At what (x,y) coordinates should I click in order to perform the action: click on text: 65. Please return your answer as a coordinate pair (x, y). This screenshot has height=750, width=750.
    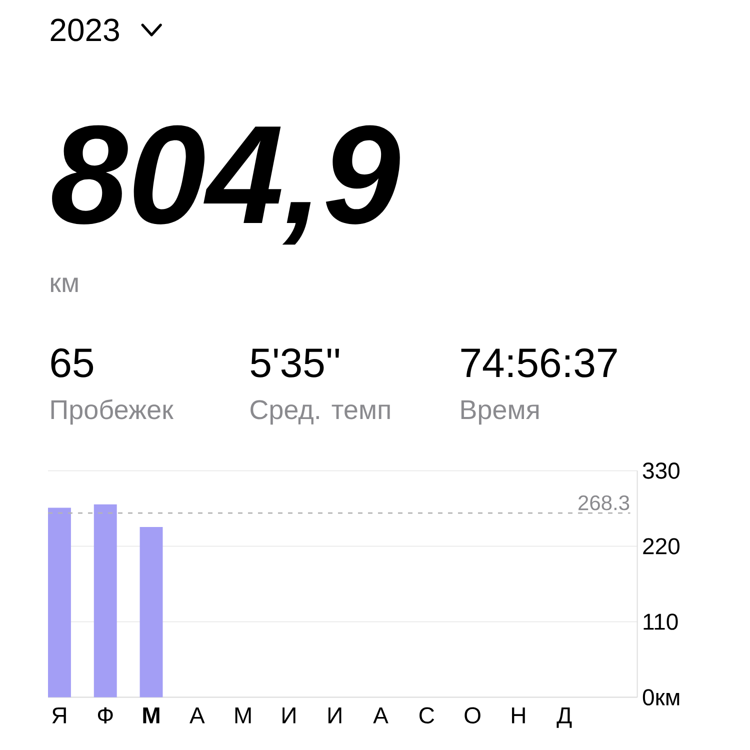
    Looking at the image, I should click on (72, 363).